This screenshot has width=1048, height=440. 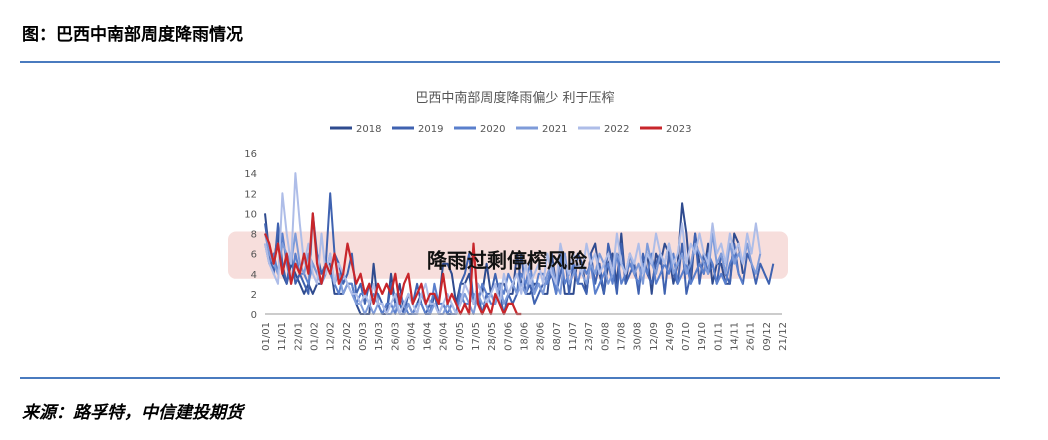 I want to click on series-line-2023, so click(x=392, y=264).